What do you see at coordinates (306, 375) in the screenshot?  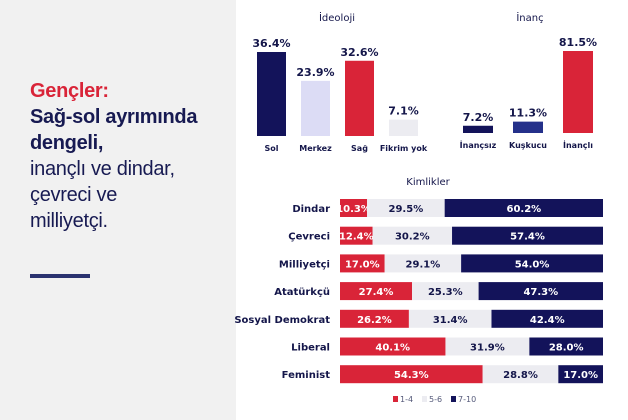 I see `row-label: Feminist` at bounding box center [306, 375].